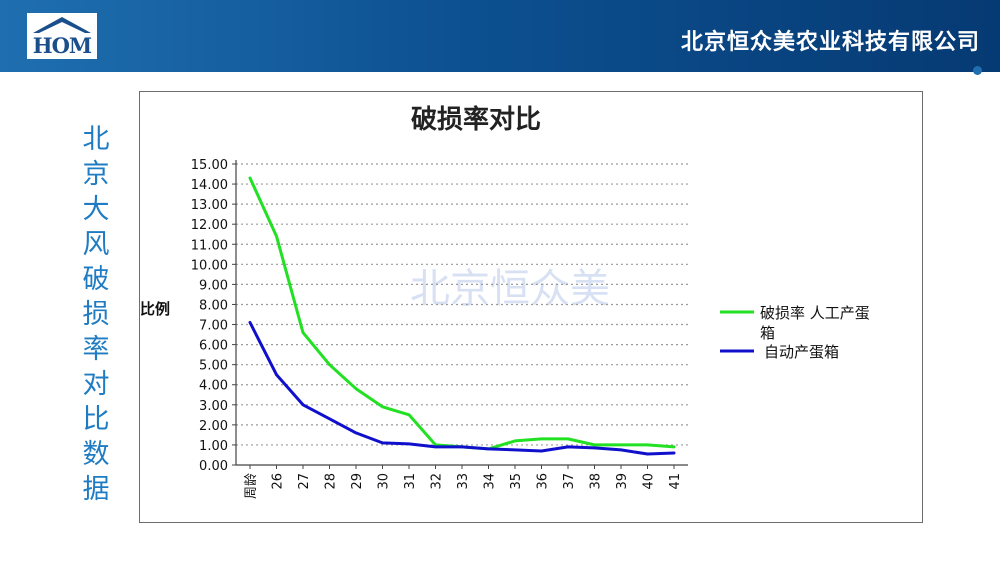 This screenshot has width=1000, height=563. What do you see at coordinates (384, 481) in the screenshot?
I see `x-tick-label: 30` at bounding box center [384, 481].